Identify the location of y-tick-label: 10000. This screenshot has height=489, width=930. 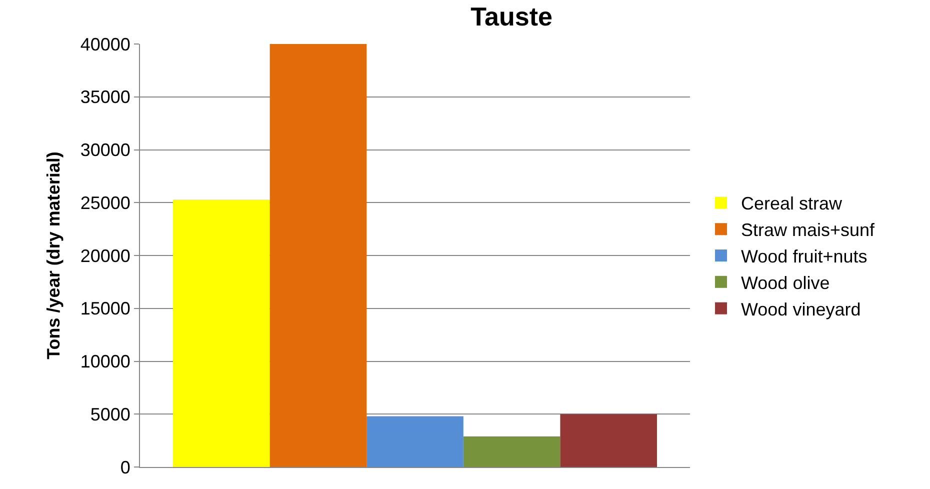
(105, 362).